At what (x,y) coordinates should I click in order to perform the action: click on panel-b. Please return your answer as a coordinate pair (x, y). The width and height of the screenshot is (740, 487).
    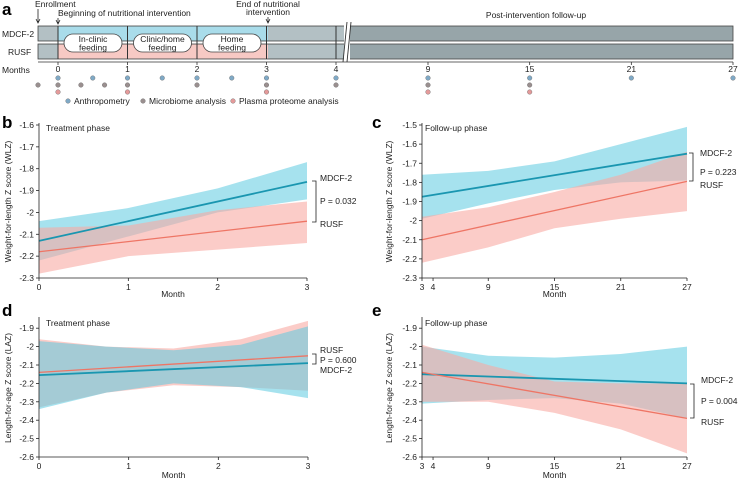
    Looking at the image, I should click on (176, 202).